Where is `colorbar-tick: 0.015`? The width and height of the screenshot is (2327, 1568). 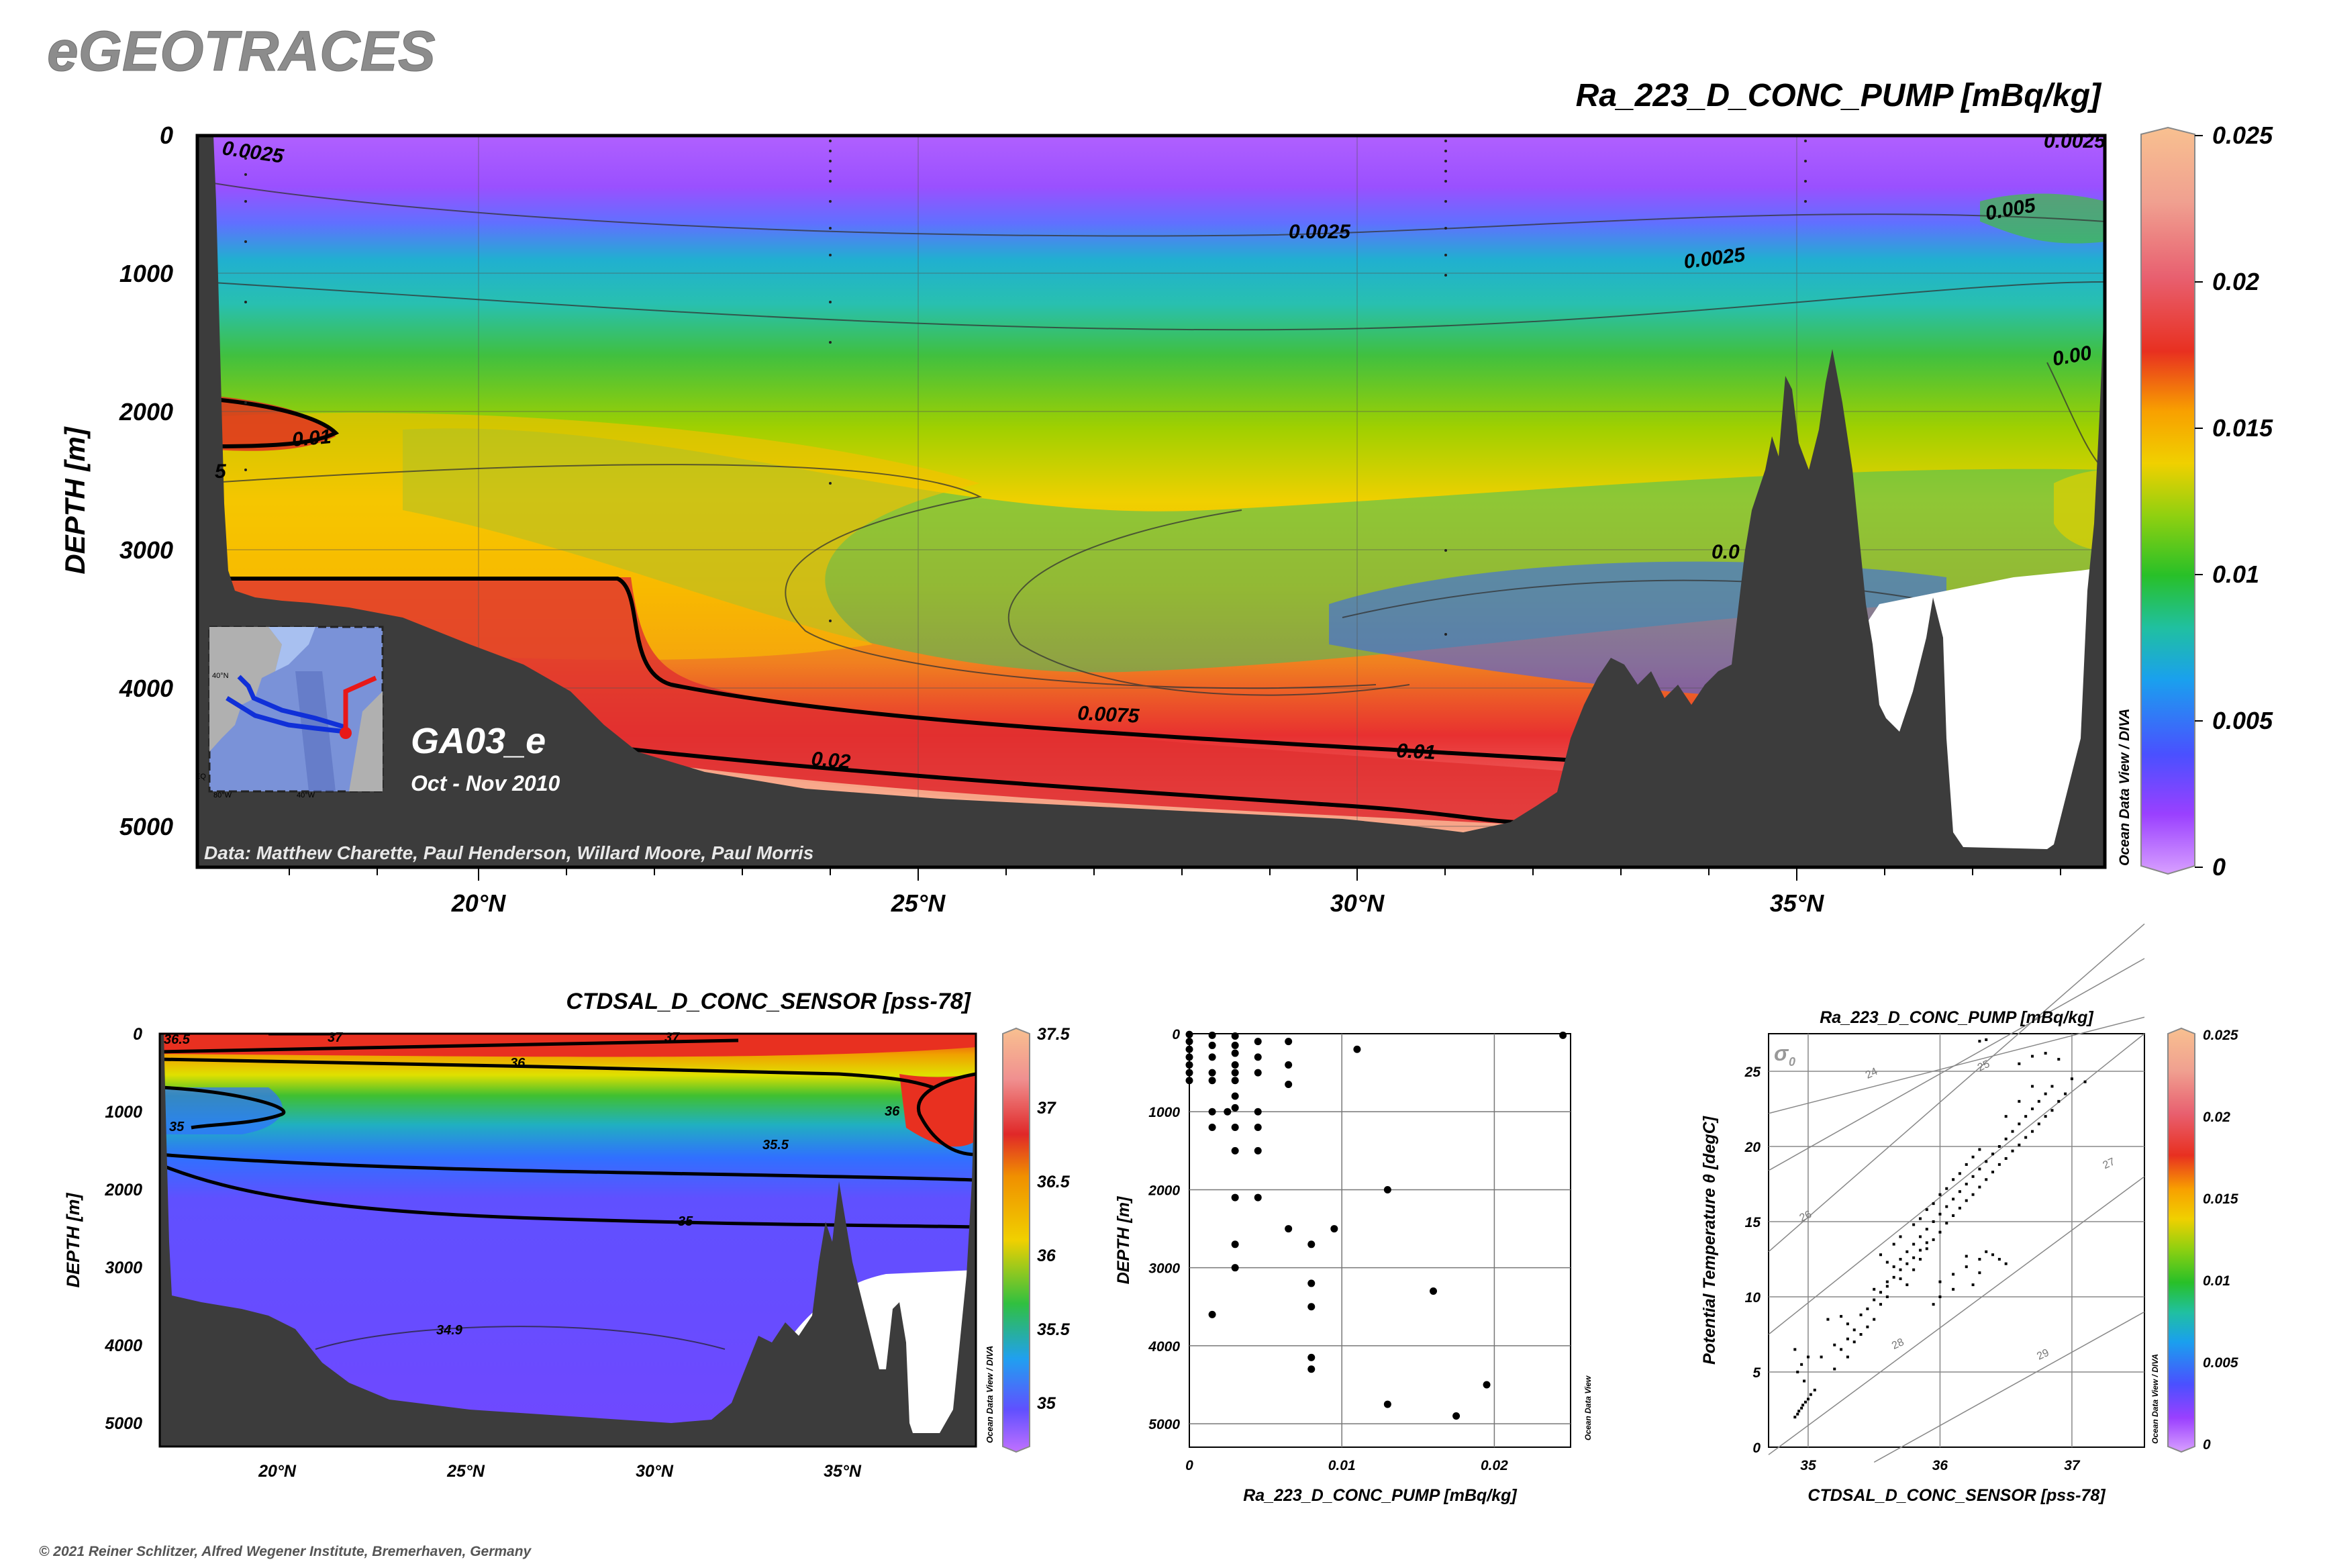 colorbar-tick: 0.015 is located at coordinates (2242, 428).